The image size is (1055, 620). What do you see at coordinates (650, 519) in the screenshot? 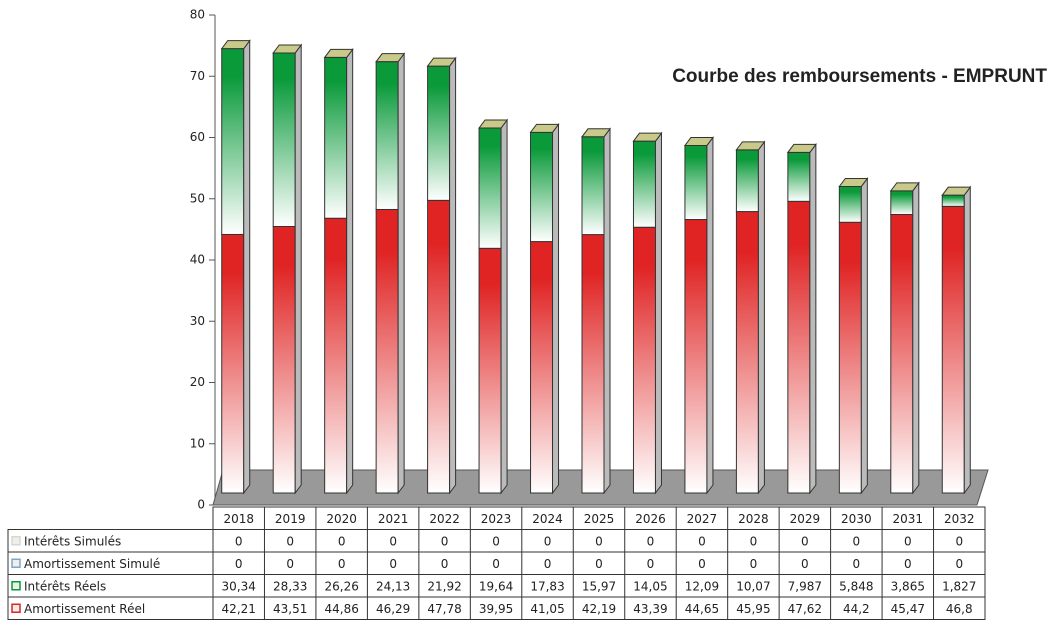
I see `category-label: 2026` at bounding box center [650, 519].